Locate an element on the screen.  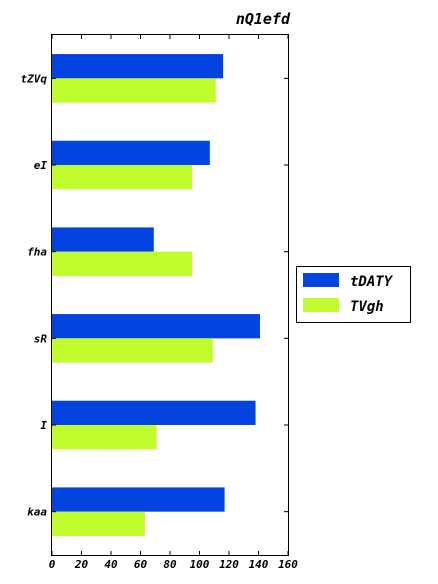
legend-label-tvgh: TVgh is located at coordinates (367, 307).